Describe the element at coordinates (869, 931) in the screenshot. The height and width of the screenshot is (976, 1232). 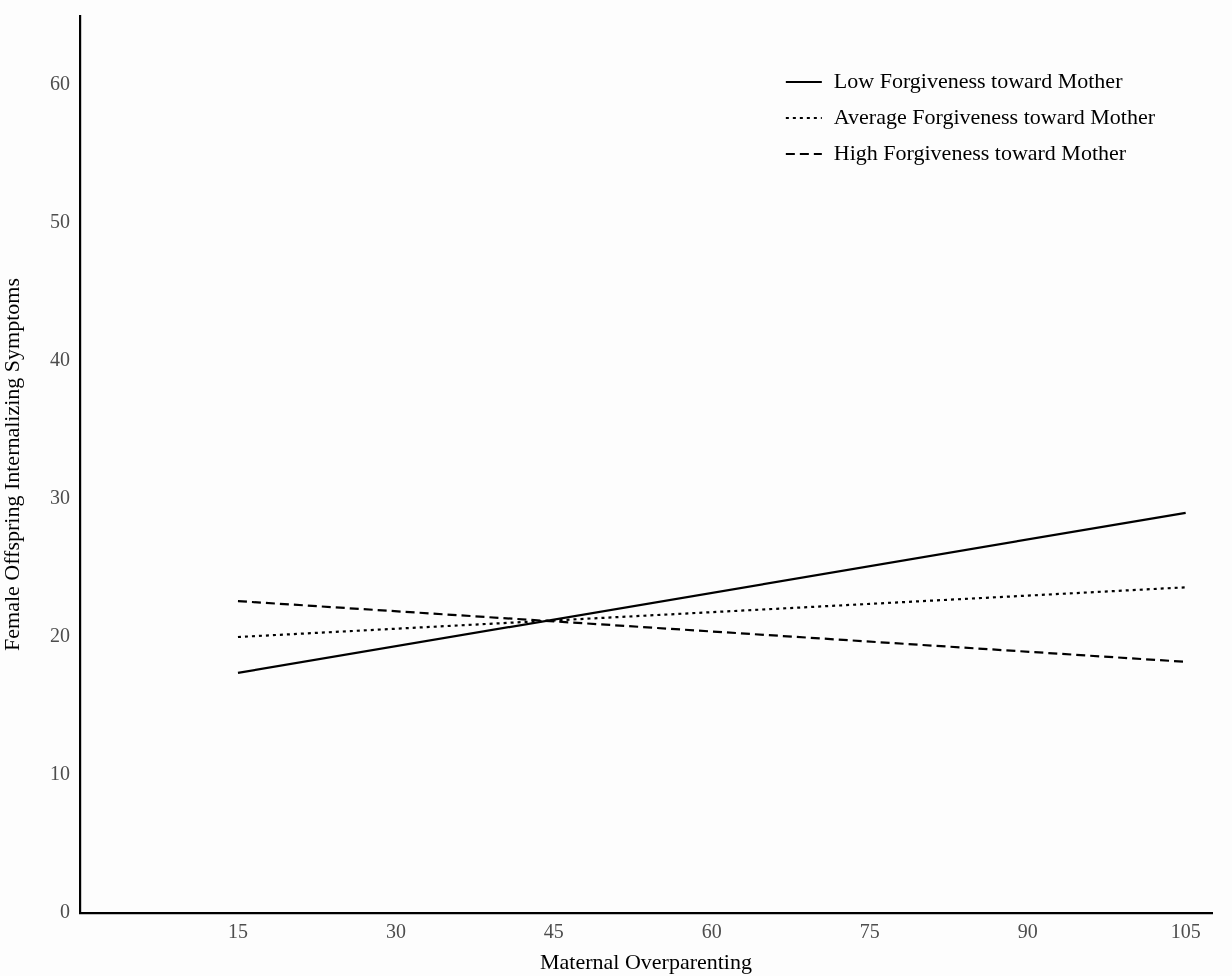
I see `x-tick-label: 75` at that location.